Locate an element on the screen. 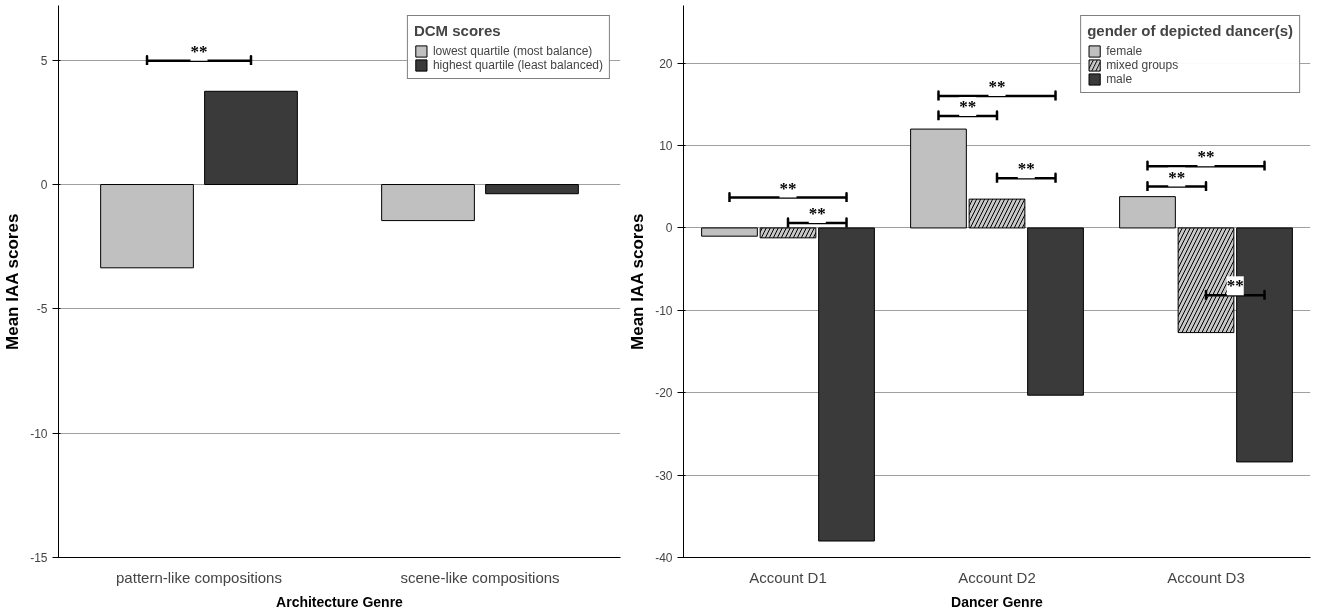  x-tick-label: Account D3 is located at coordinates (1206, 577).